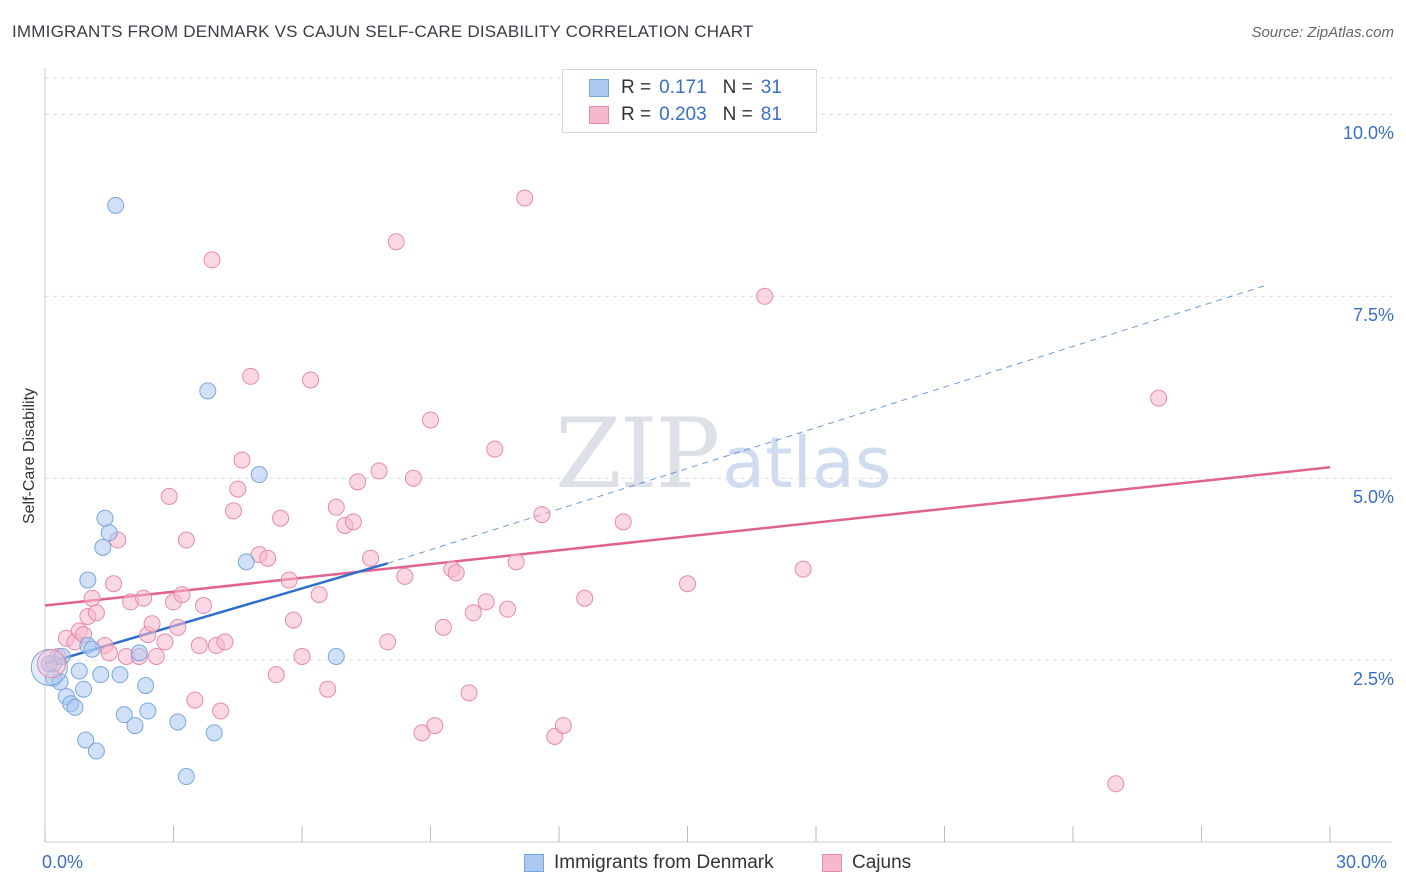 The image size is (1406, 892). I want to click on y-tick-label: 7.5%, so click(1373, 315).